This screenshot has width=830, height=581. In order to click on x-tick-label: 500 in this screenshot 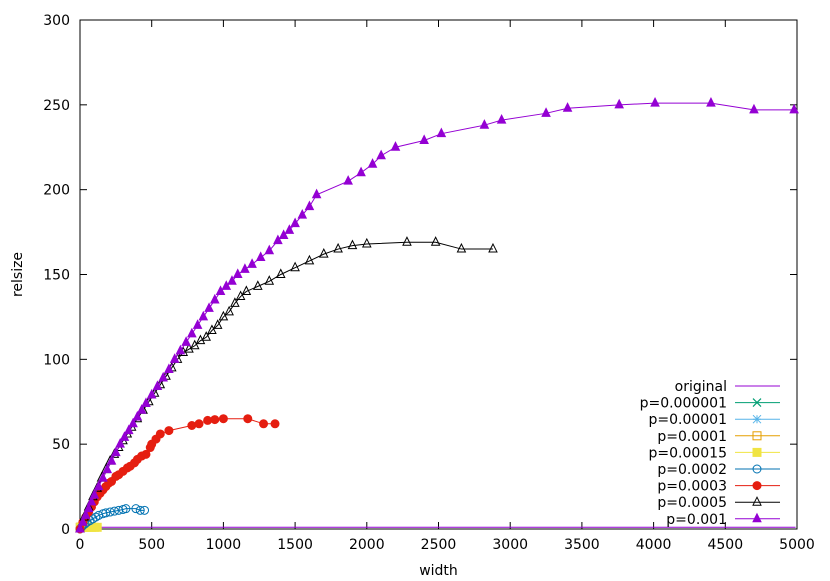, I will do `click(151, 545)`.